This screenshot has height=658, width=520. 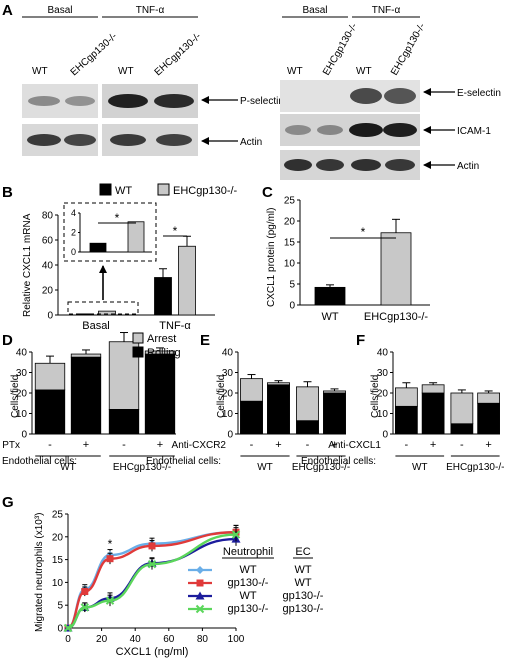 What do you see at coordinates (11, 445) in the screenshot?
I see `treatment-label: PTx` at bounding box center [11, 445].